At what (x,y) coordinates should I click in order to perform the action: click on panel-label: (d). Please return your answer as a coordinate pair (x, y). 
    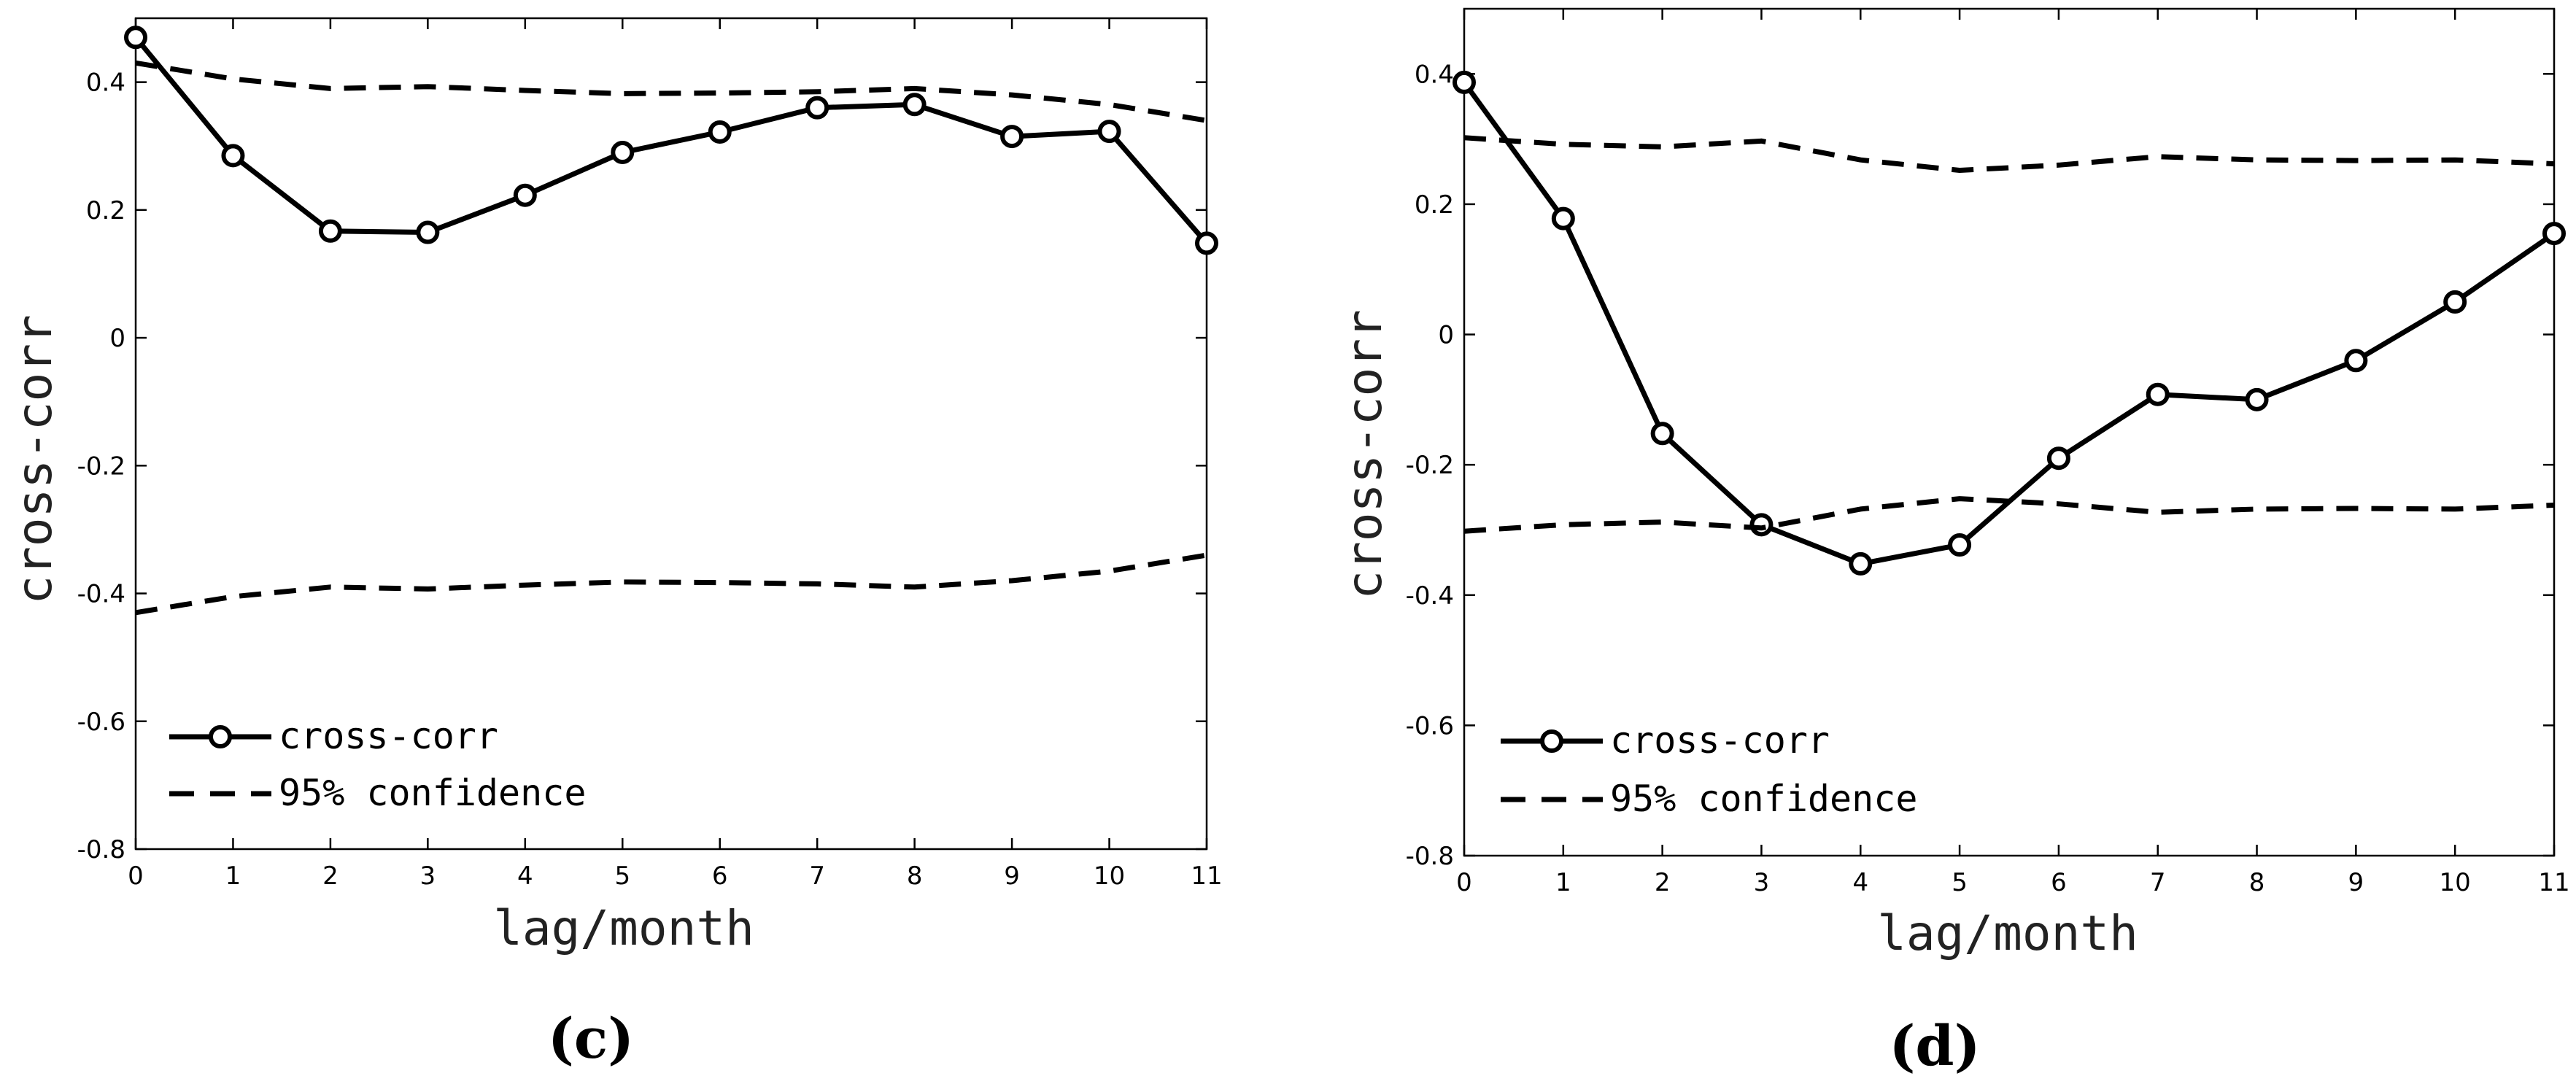
    Looking at the image, I should click on (1934, 1045).